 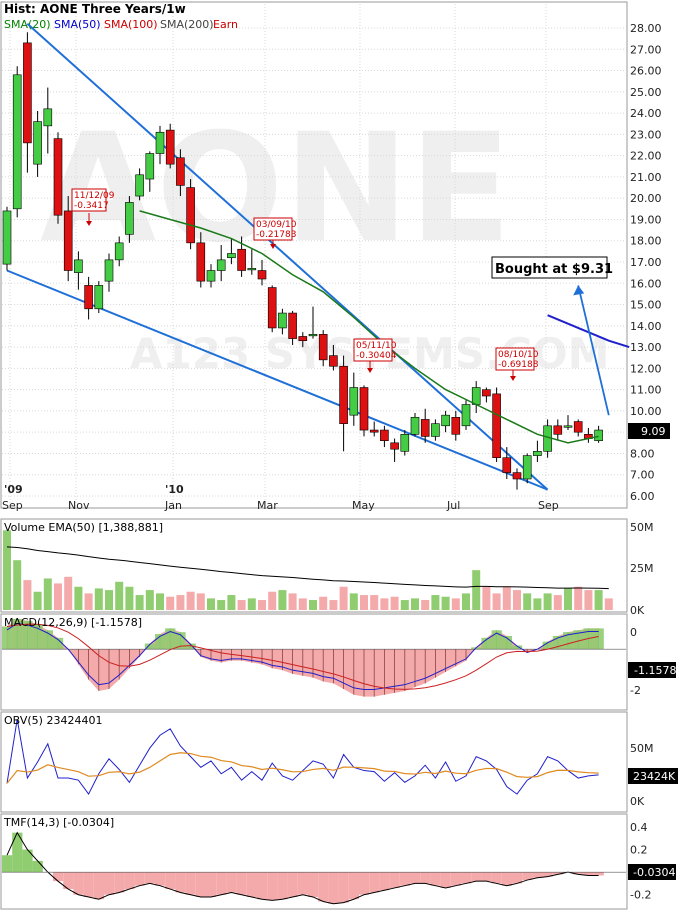 I want to click on obv-tick-label: 0K, so click(x=637, y=801).